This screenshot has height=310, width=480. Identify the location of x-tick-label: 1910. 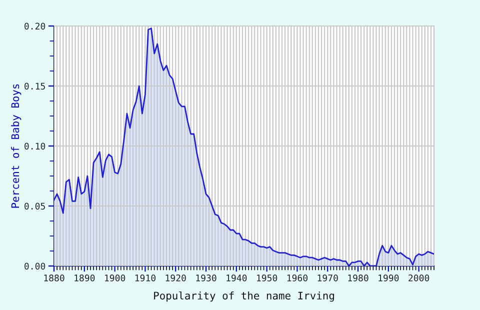
(145, 278).